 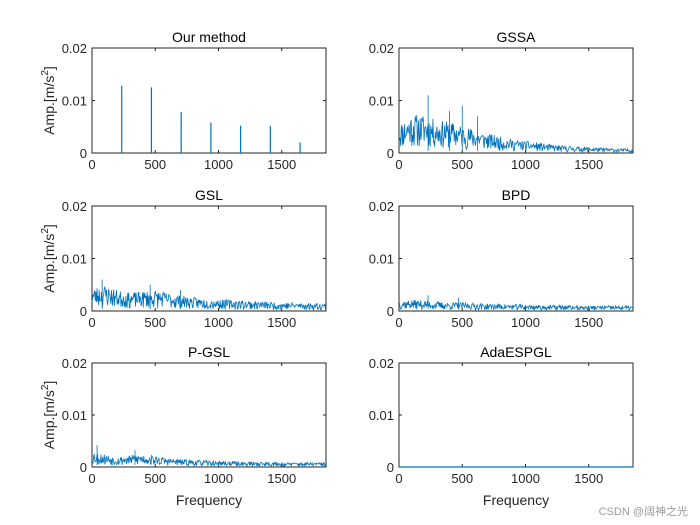 What do you see at coordinates (643, 512) in the screenshot?
I see `watermark: CSDN @阔神之光` at bounding box center [643, 512].